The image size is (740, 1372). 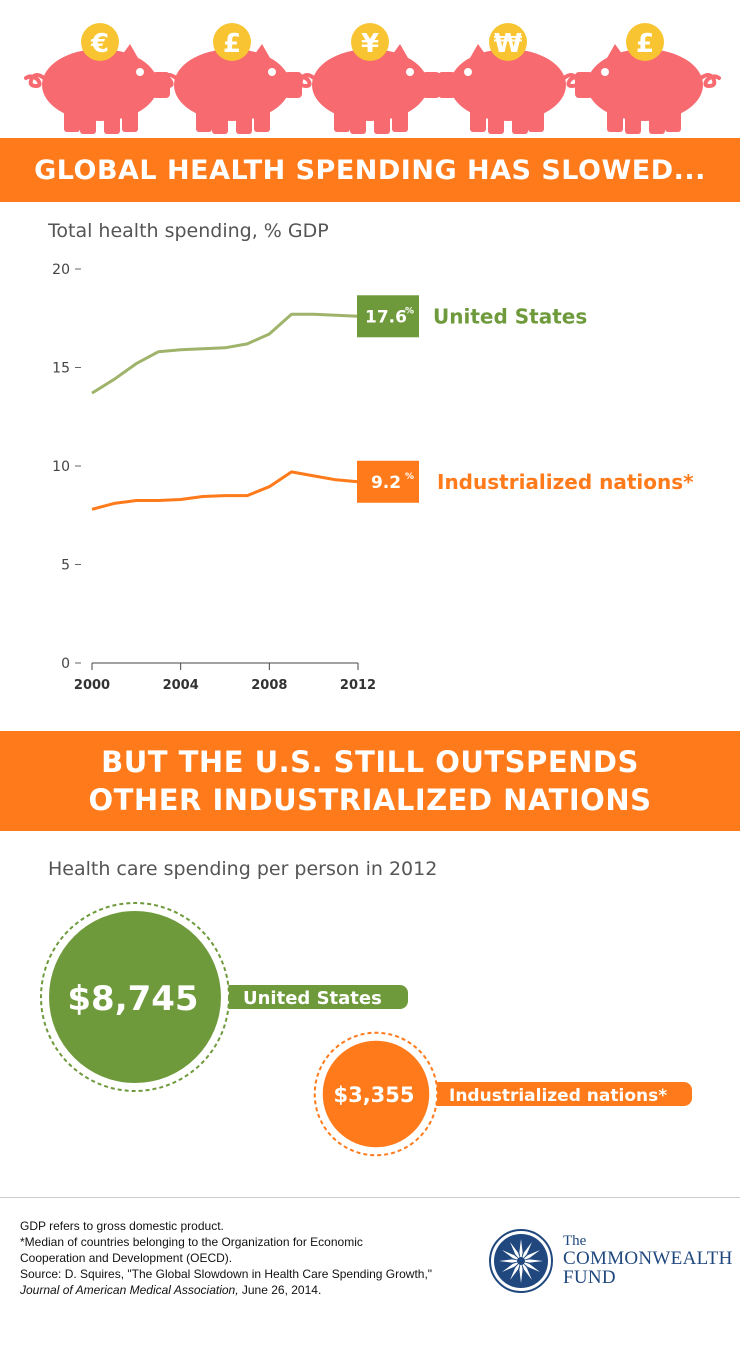 What do you see at coordinates (61, 369) in the screenshot?
I see `y-tick-label: 15` at bounding box center [61, 369].